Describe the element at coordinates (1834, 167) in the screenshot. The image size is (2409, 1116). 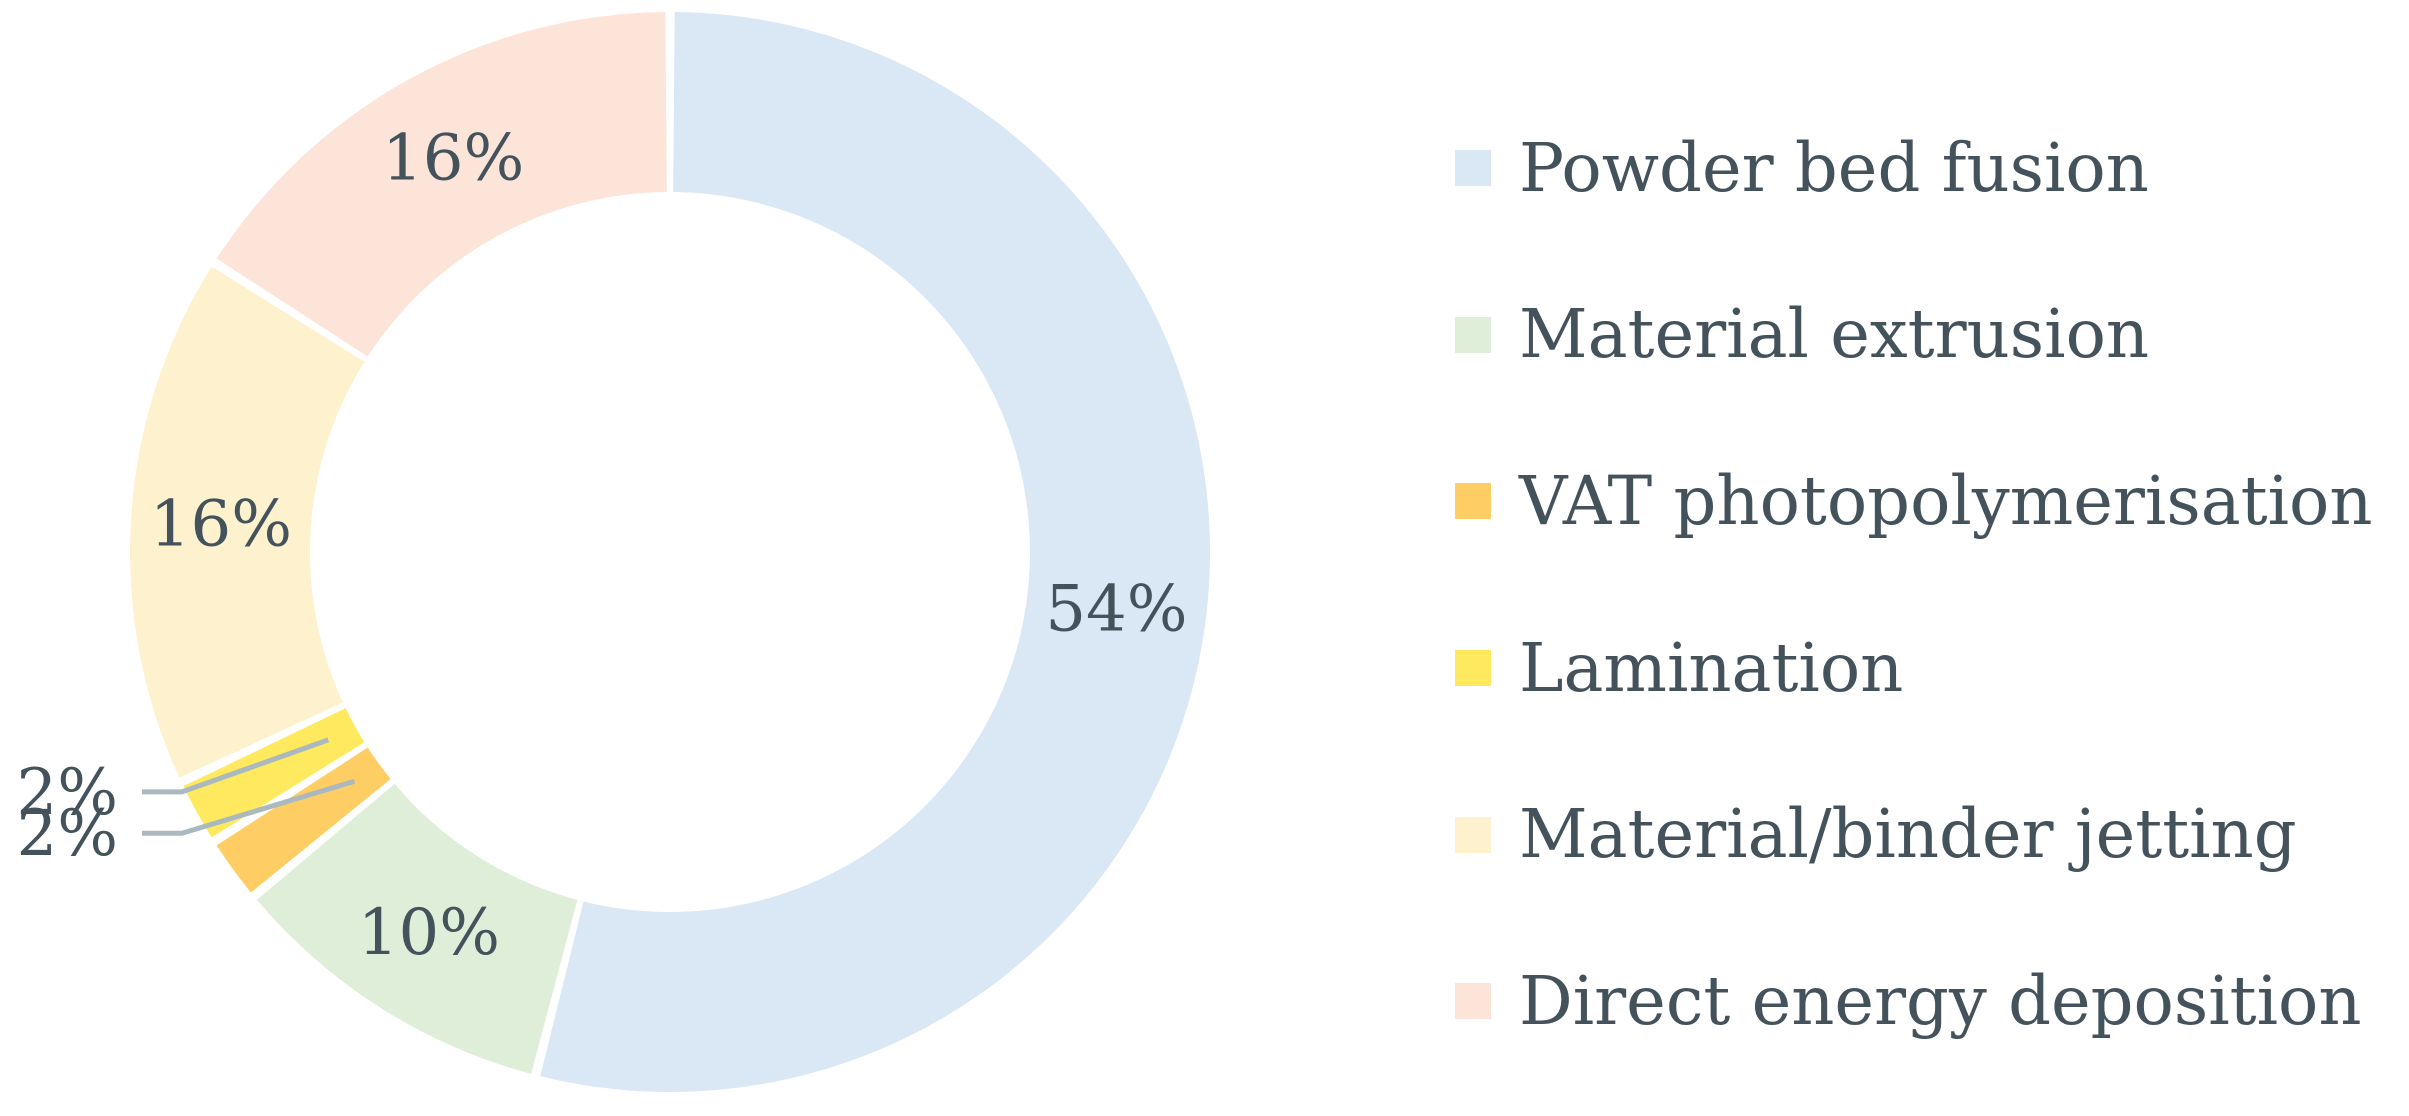
I see `legend-label: Powder bed fusion` at that location.